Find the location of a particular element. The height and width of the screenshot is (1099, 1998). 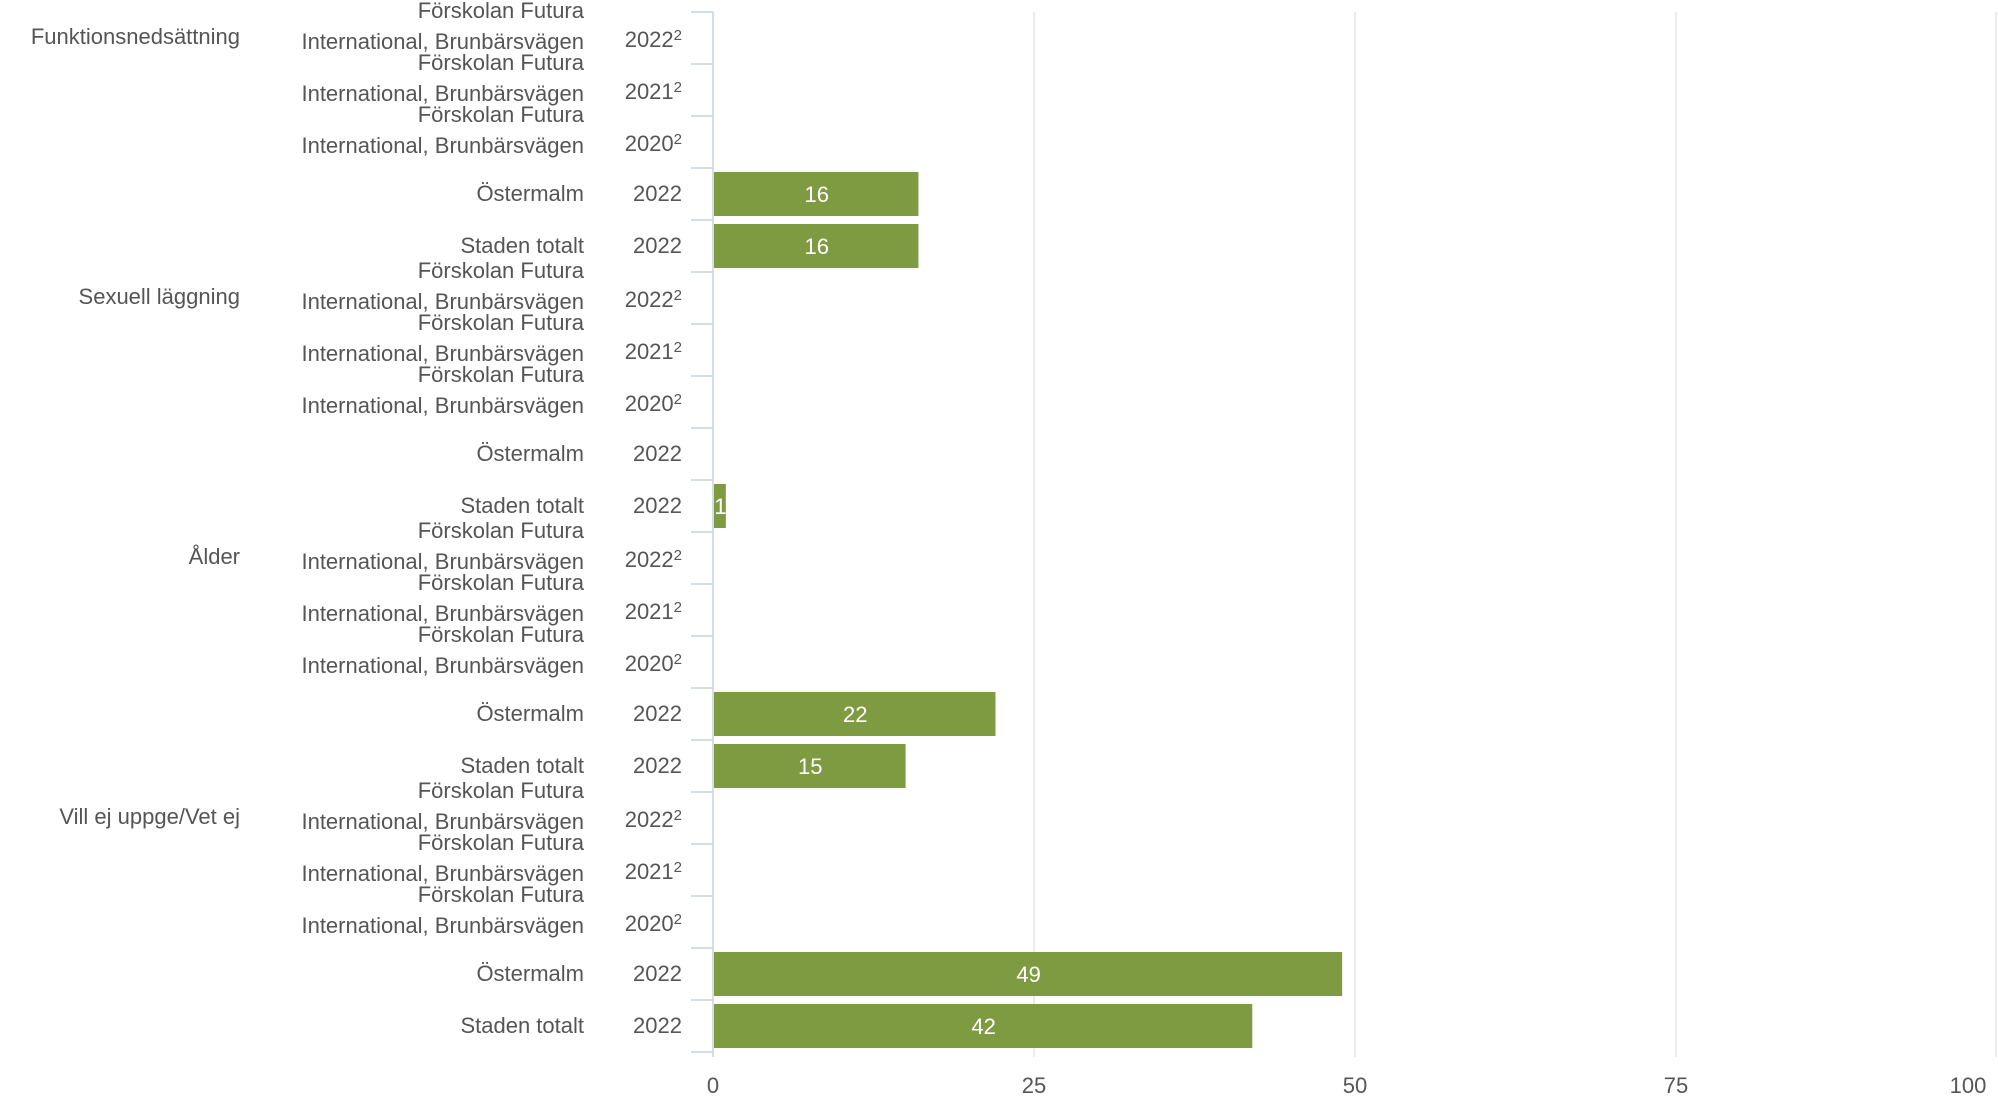

x-tick-label: 100 is located at coordinates (1968, 1085).